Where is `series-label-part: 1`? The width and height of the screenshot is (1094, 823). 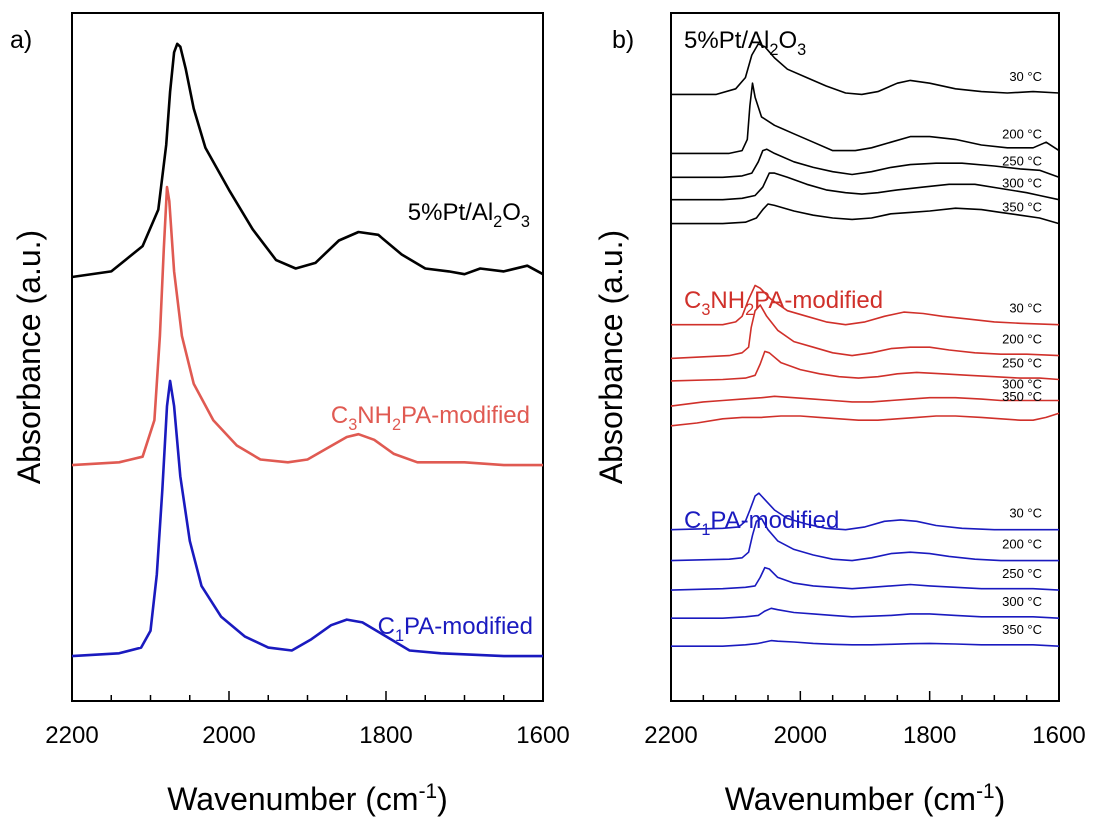 series-label-part: 1 is located at coordinates (399, 636).